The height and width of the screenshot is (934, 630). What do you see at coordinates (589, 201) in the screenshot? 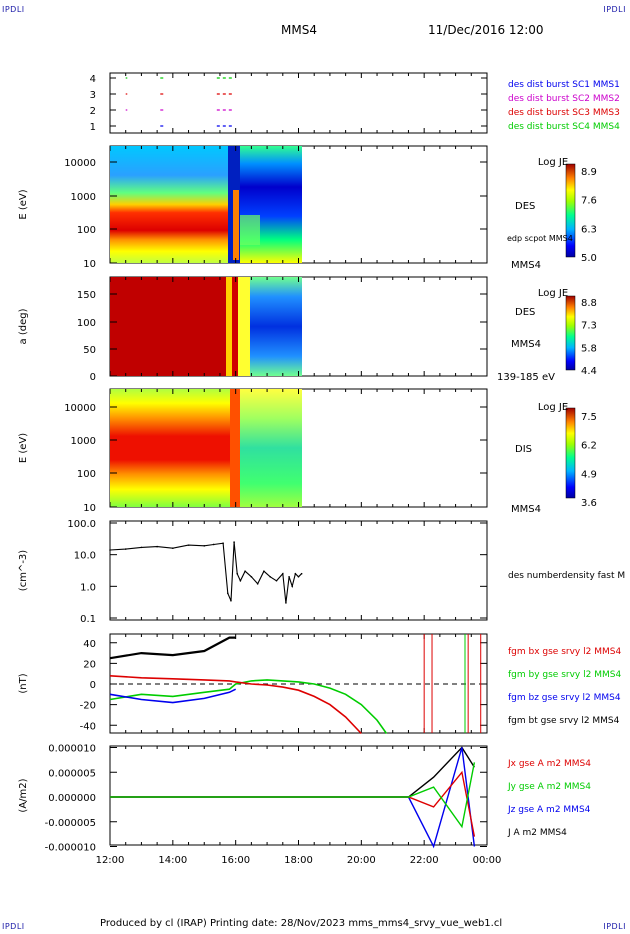
I see `colorbar-tick-label: 7.6` at bounding box center [589, 201].